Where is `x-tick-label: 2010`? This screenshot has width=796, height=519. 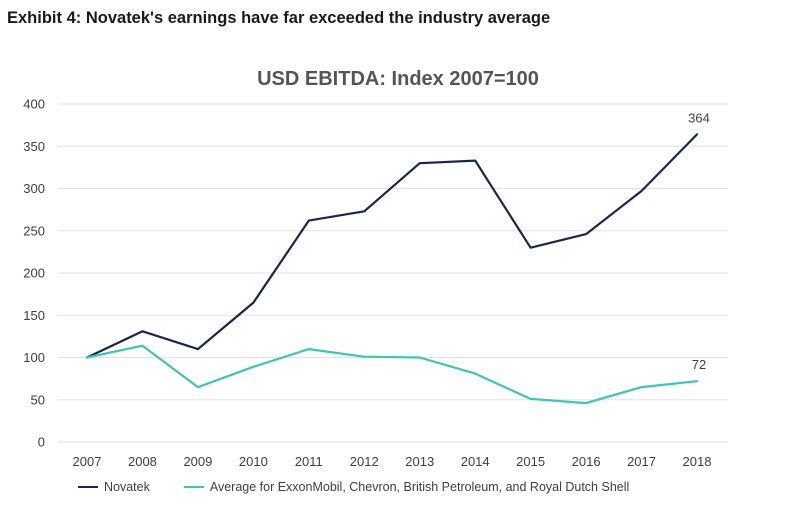
x-tick-label: 2010 is located at coordinates (253, 461).